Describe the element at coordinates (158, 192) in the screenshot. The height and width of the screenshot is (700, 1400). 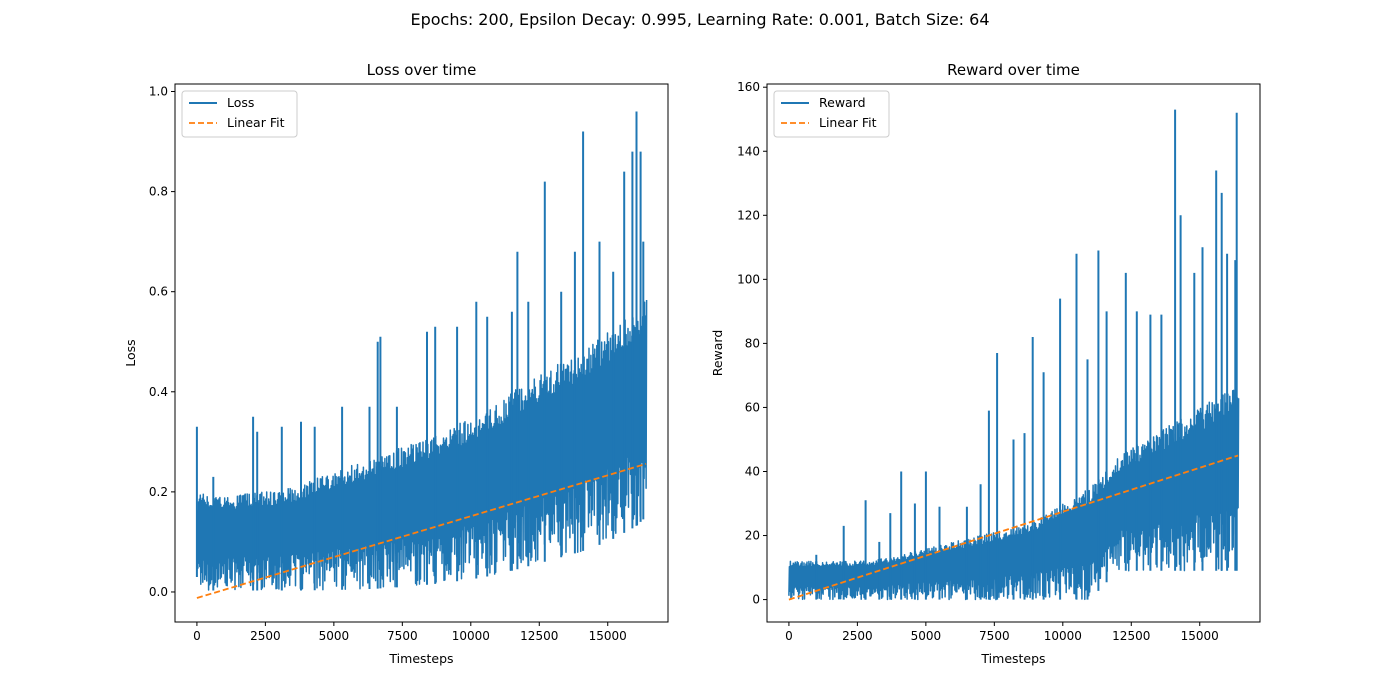
I see `y-tick-label: 0.8` at that location.